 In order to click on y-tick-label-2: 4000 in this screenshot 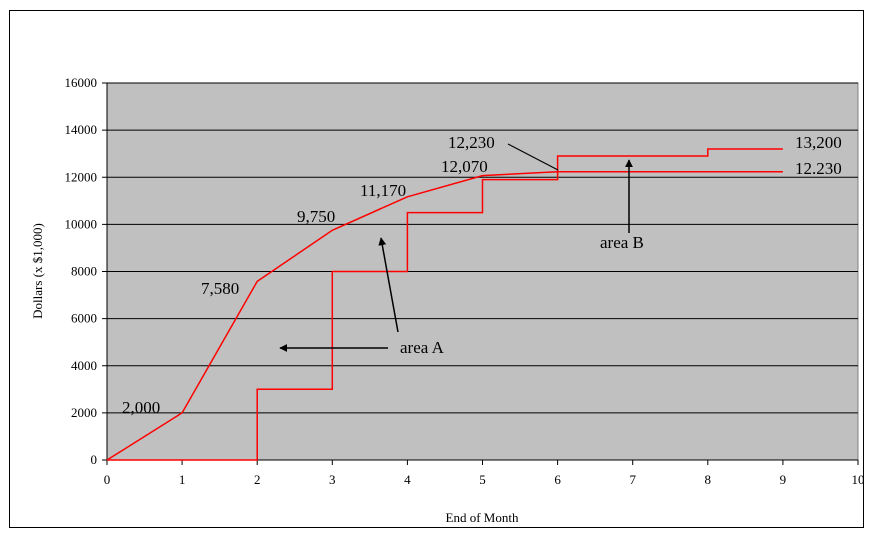, I will do `click(84, 365)`.